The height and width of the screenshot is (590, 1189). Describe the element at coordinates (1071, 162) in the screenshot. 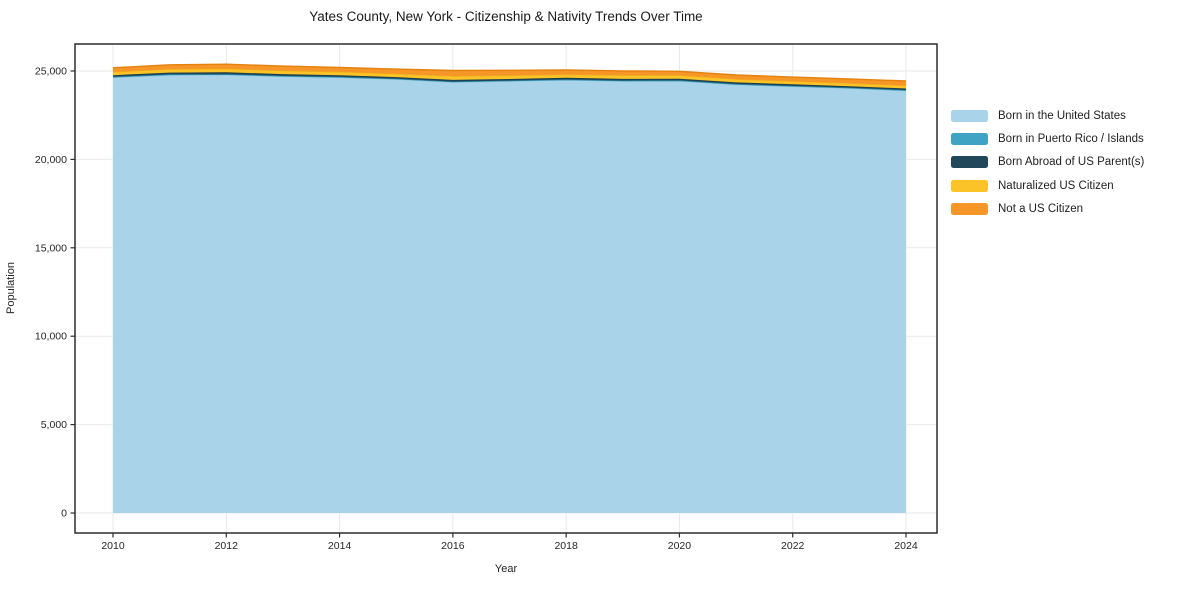

I see `legend-label: Born Abroad of US Parent(s)` at that location.